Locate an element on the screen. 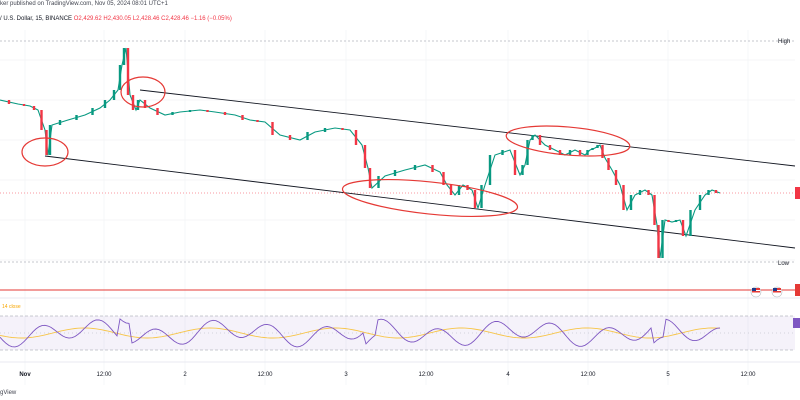 This screenshot has width=800, height=400. time-tick-label: 3 is located at coordinates (346, 375).